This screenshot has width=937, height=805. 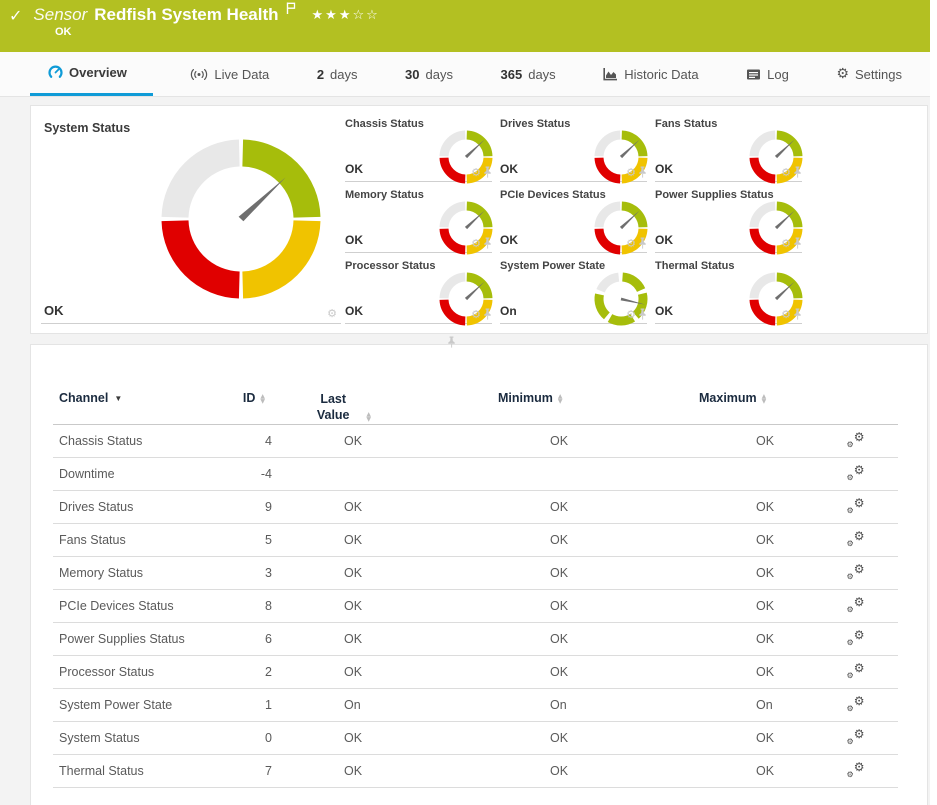 I want to click on primary-channel-value: OK, so click(x=54, y=310).